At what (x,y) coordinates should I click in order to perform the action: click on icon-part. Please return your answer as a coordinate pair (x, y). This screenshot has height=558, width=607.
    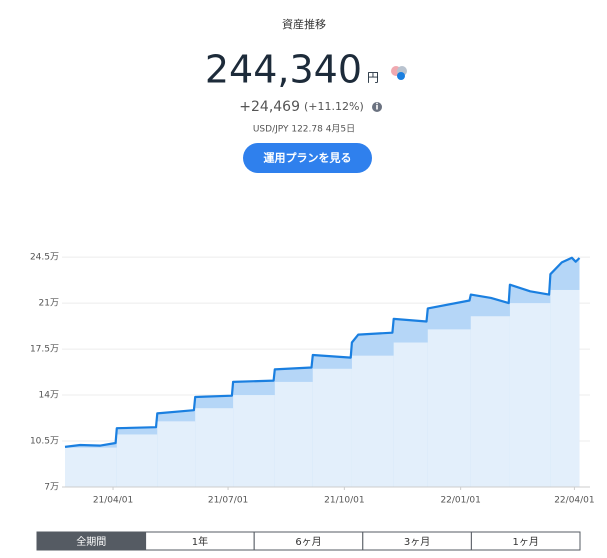
    Looking at the image, I should click on (401, 76).